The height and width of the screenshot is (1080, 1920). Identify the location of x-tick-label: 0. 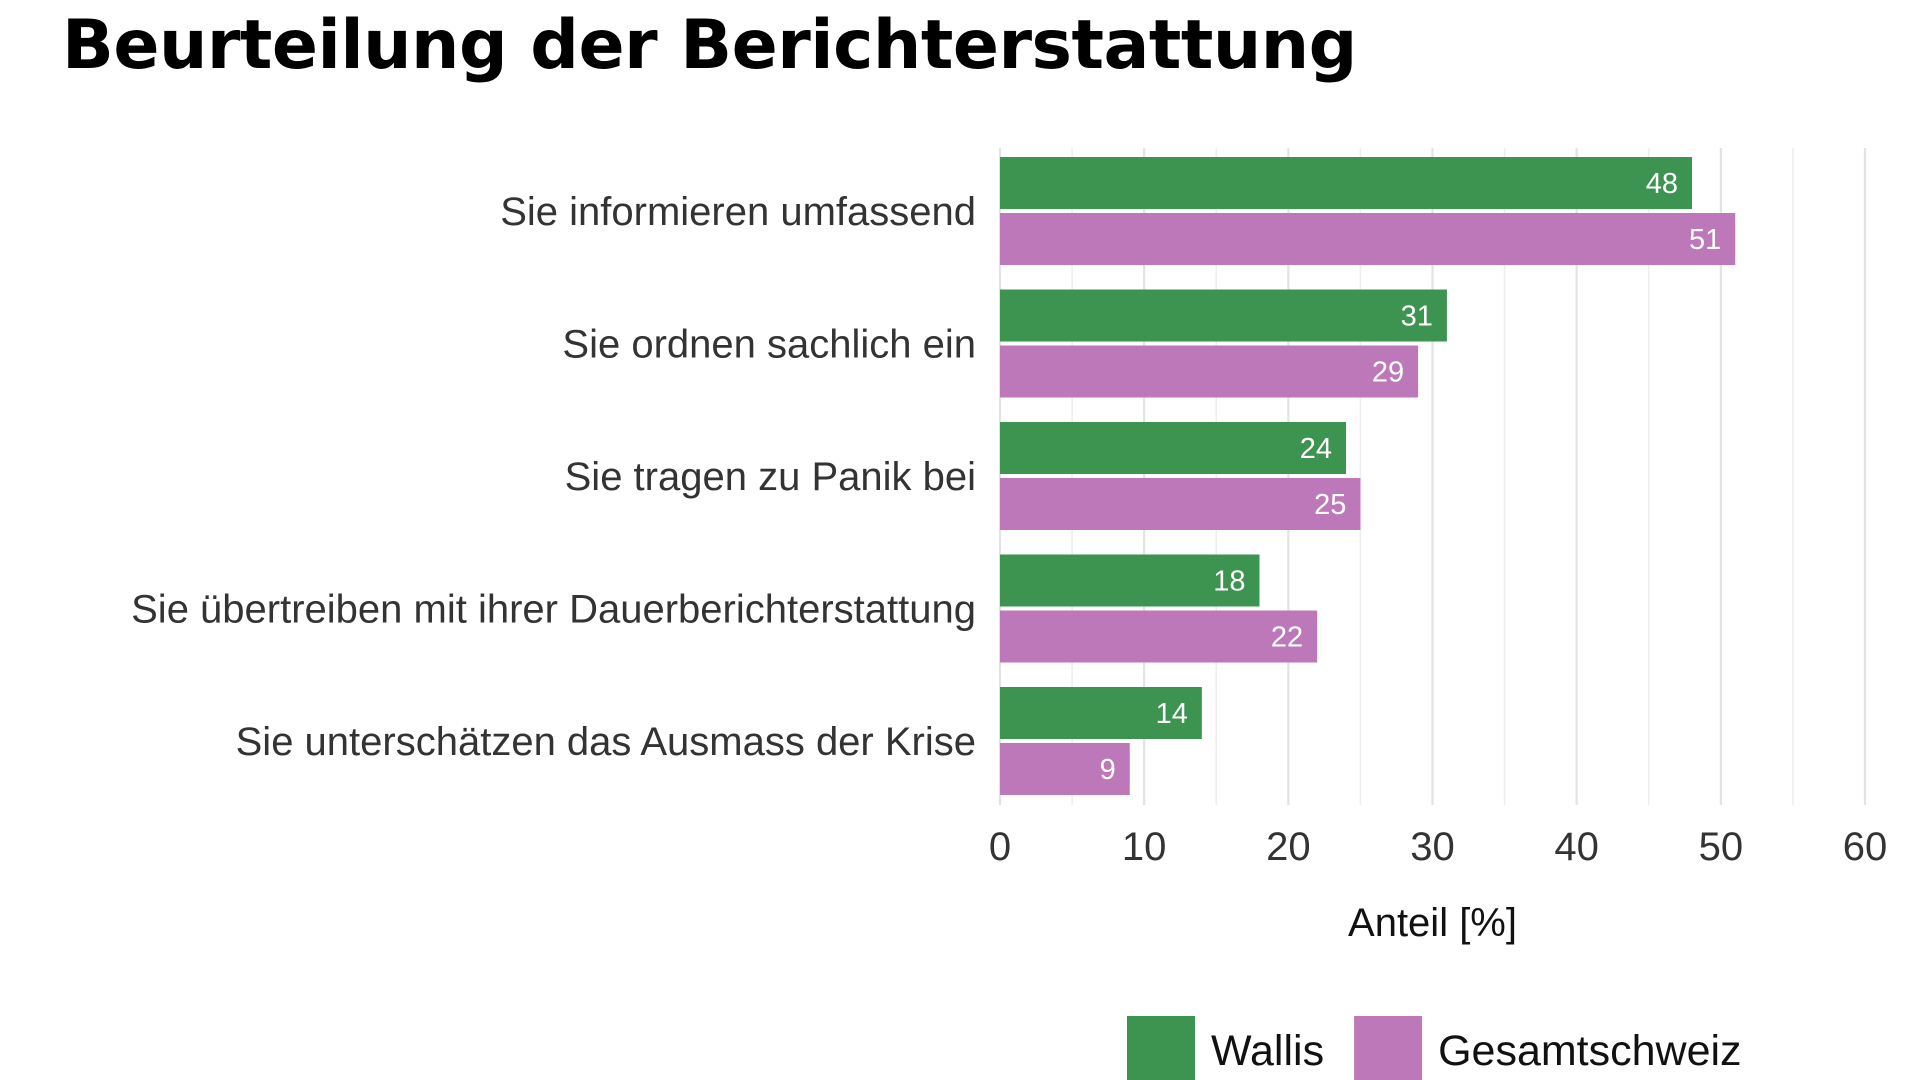
(1000, 847).